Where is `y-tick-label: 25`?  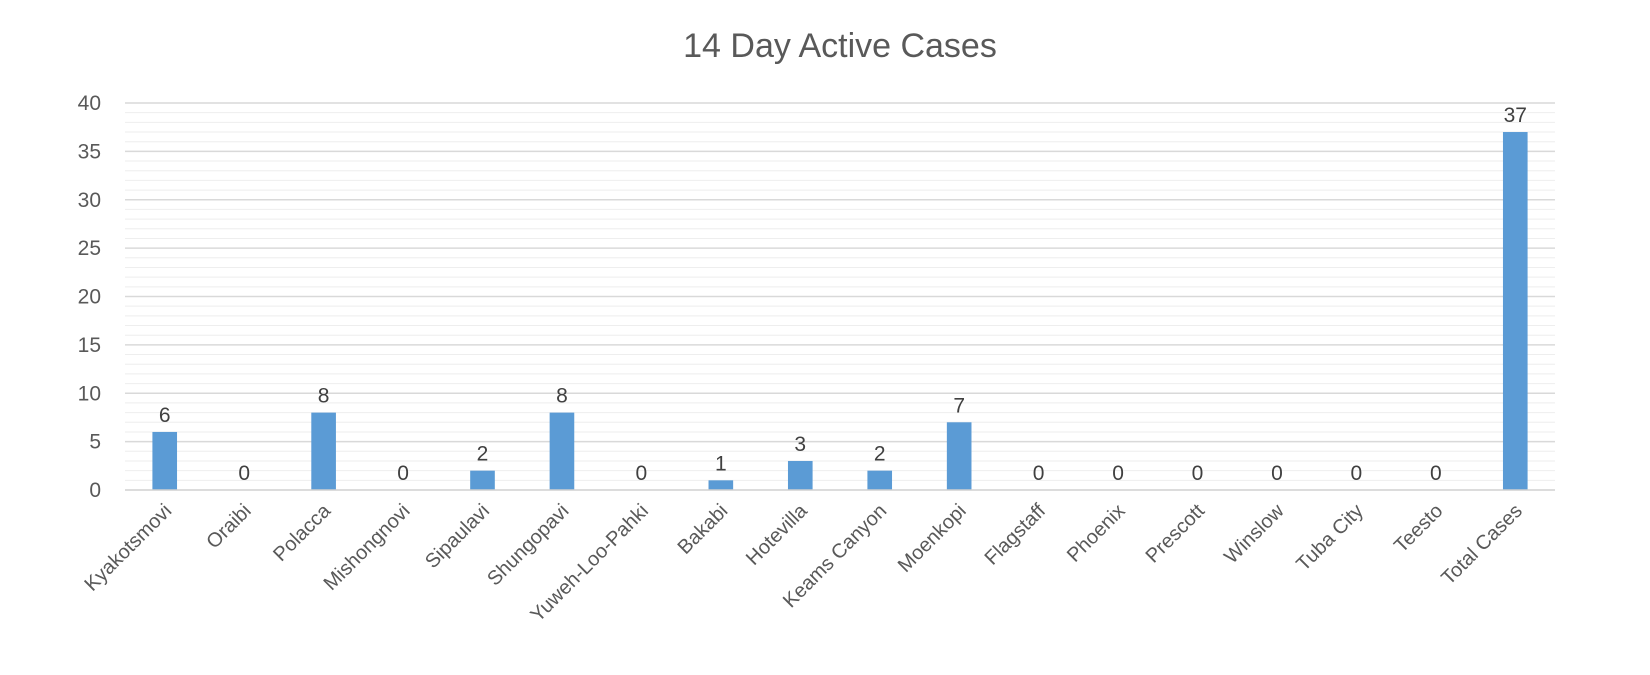 y-tick-label: 25 is located at coordinates (89, 248).